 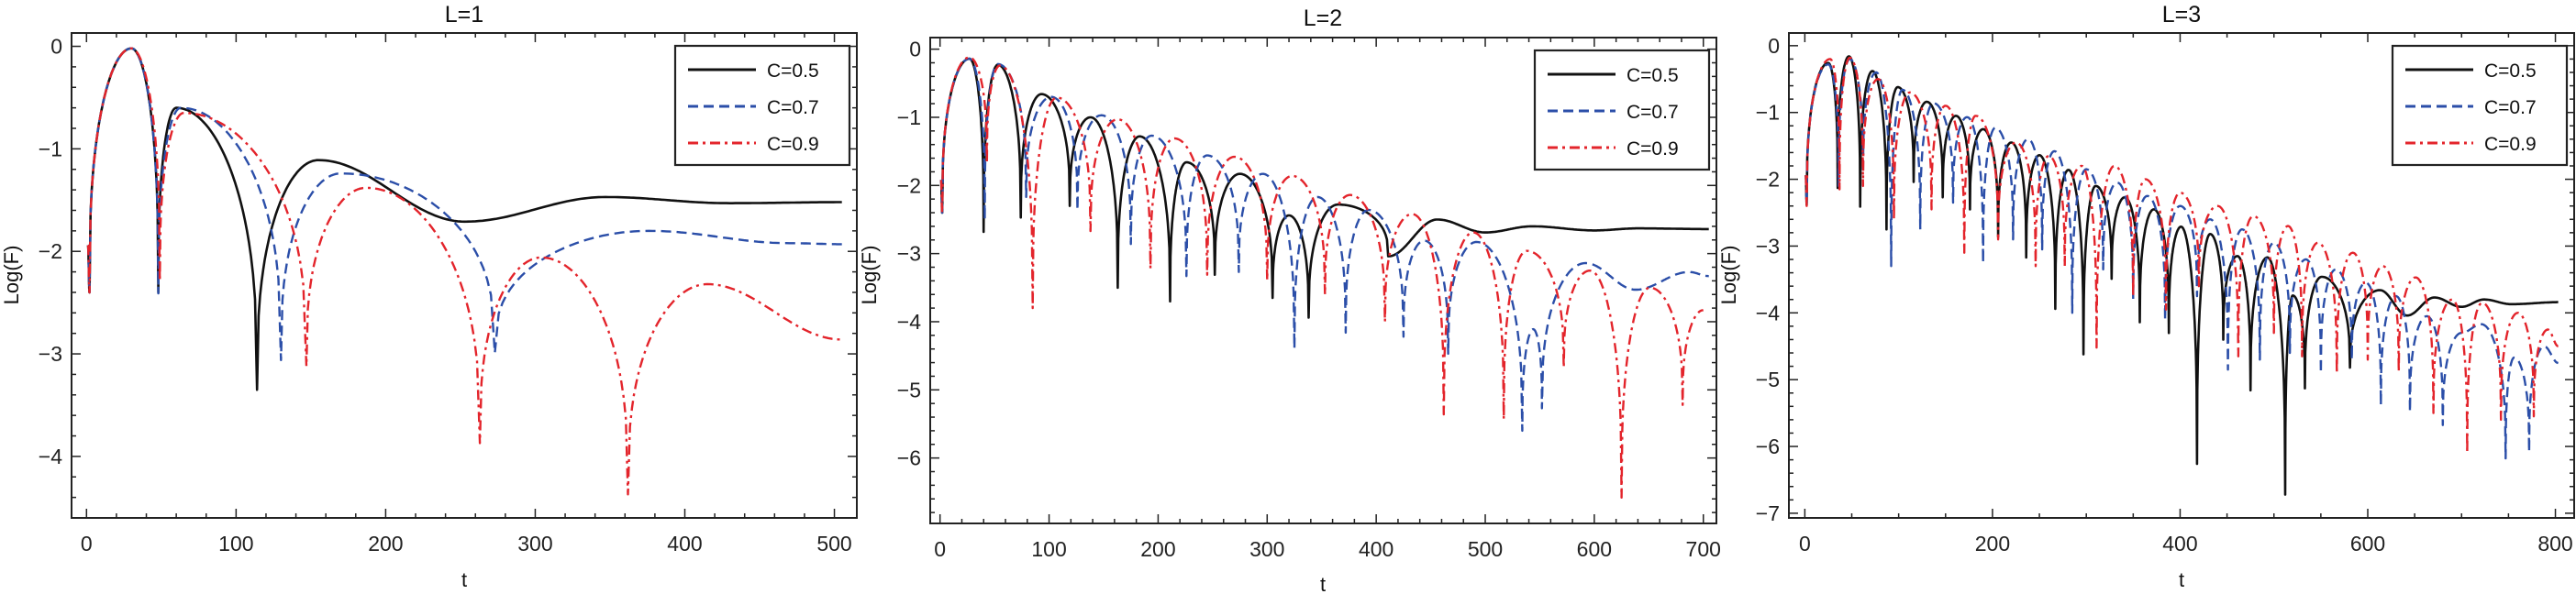 What do you see at coordinates (464, 15) in the screenshot?
I see `panel-title: L=1` at bounding box center [464, 15].